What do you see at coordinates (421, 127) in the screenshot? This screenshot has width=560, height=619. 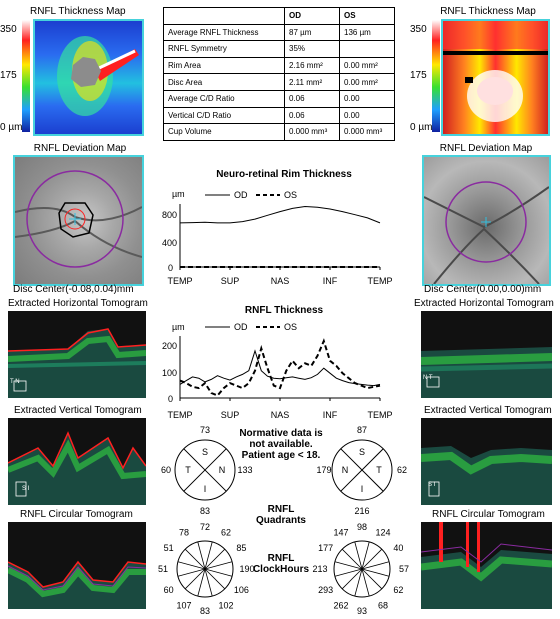 I see `right-scale-bottom: 0 µm` at bounding box center [421, 127].